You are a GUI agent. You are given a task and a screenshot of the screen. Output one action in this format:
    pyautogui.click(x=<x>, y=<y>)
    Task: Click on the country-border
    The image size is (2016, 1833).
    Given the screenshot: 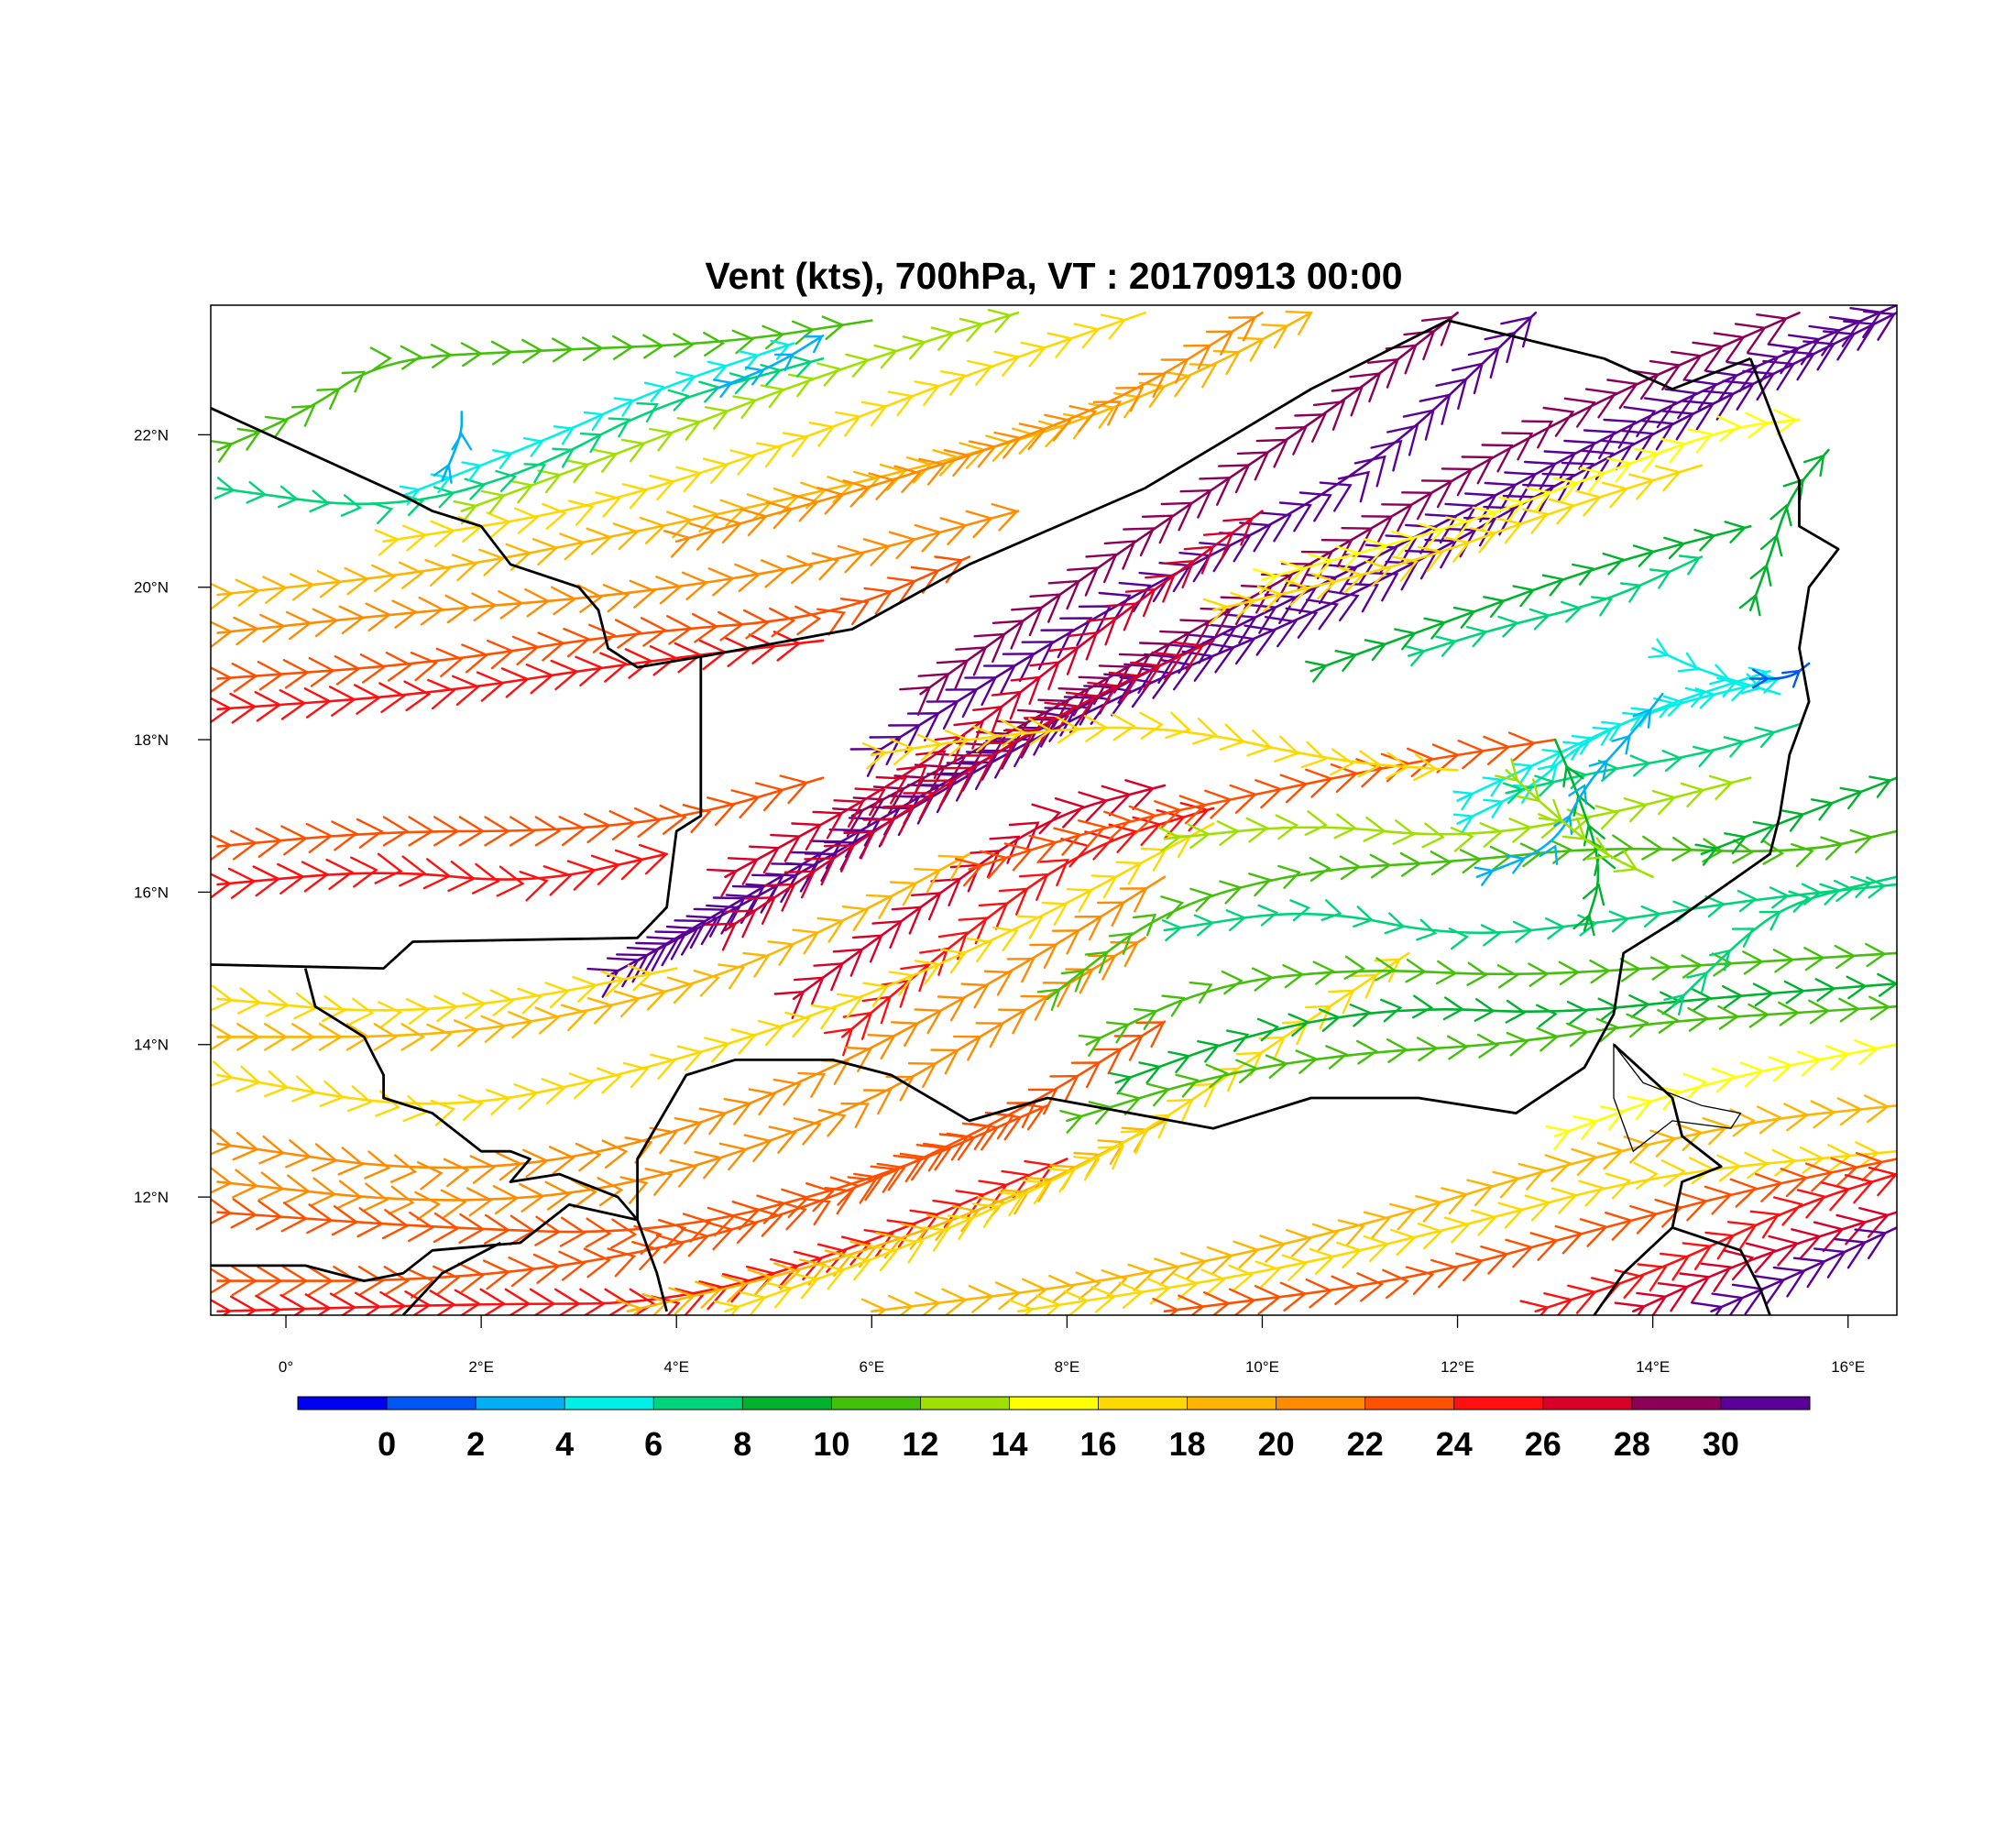 What is the action you would take?
    pyautogui.click(x=424, y=1242)
    